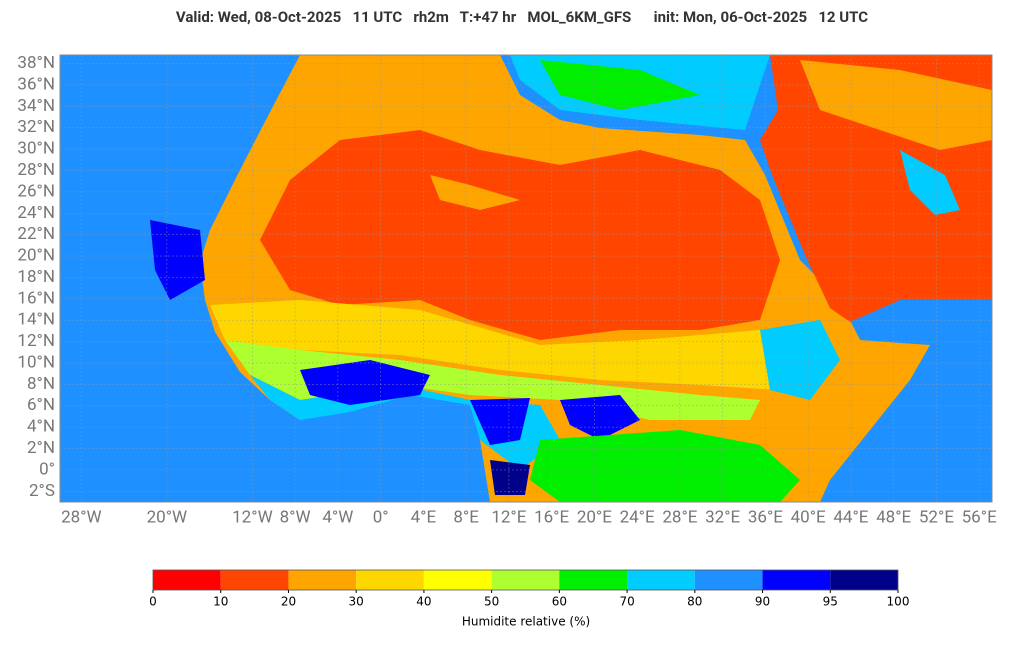 This screenshot has width=1011, height=645. What do you see at coordinates (356, 602) in the screenshot?
I see `colorbar-tick-label: 30` at bounding box center [356, 602].